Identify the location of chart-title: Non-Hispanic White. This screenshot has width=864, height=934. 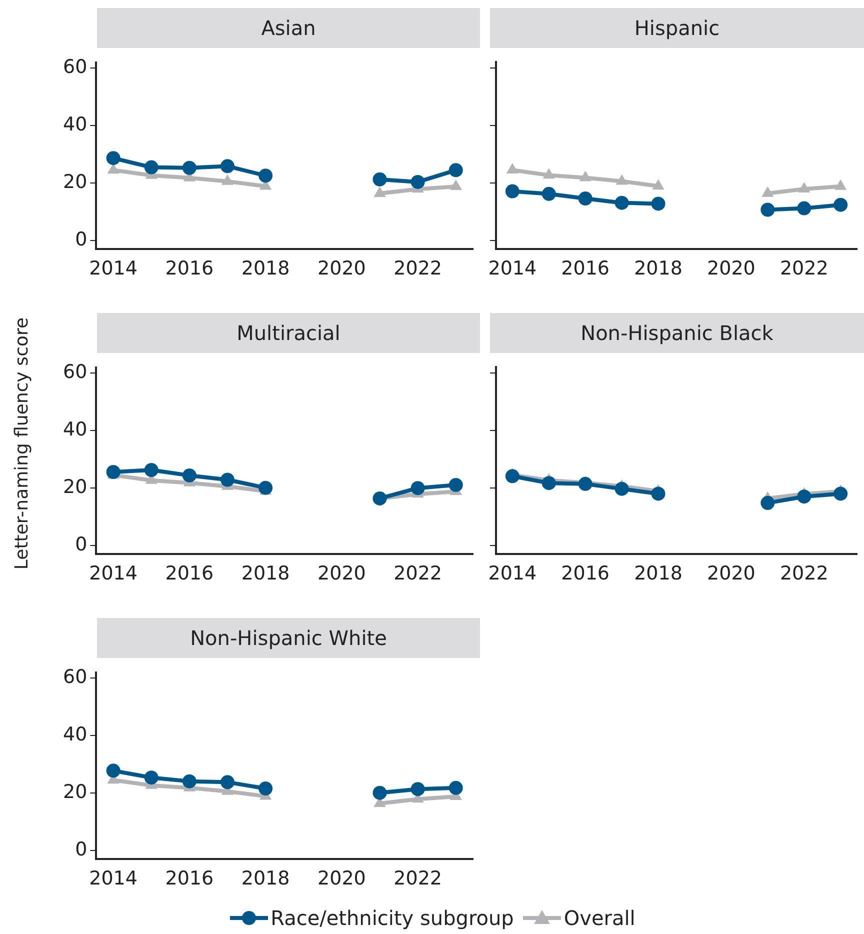
(288, 638).